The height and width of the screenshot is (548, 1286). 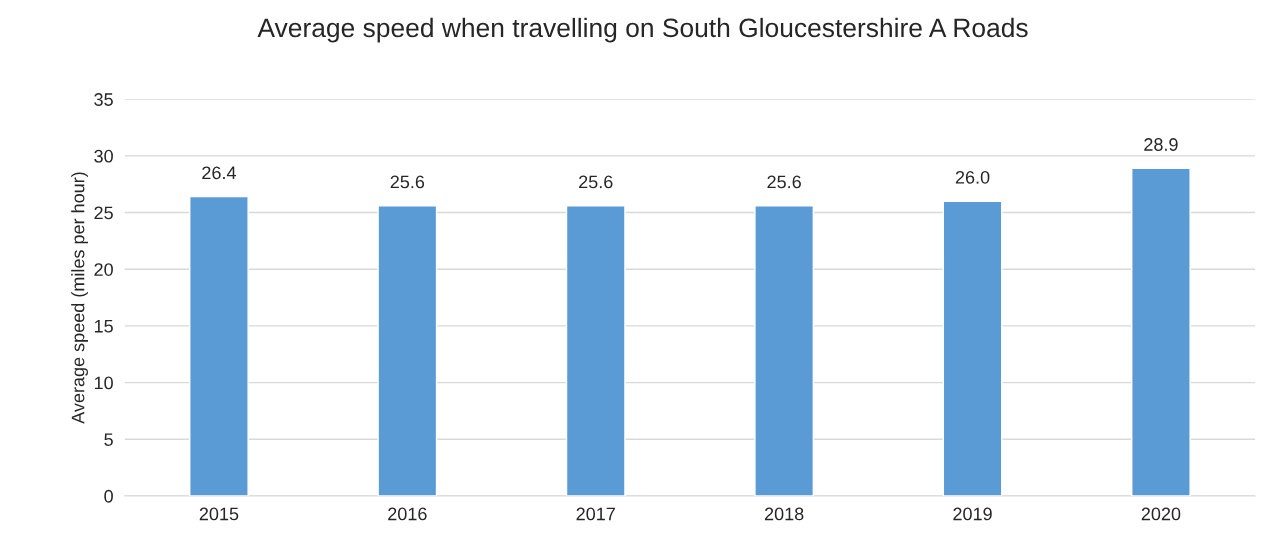 I want to click on x-tick-label: 2018, so click(x=784, y=514).